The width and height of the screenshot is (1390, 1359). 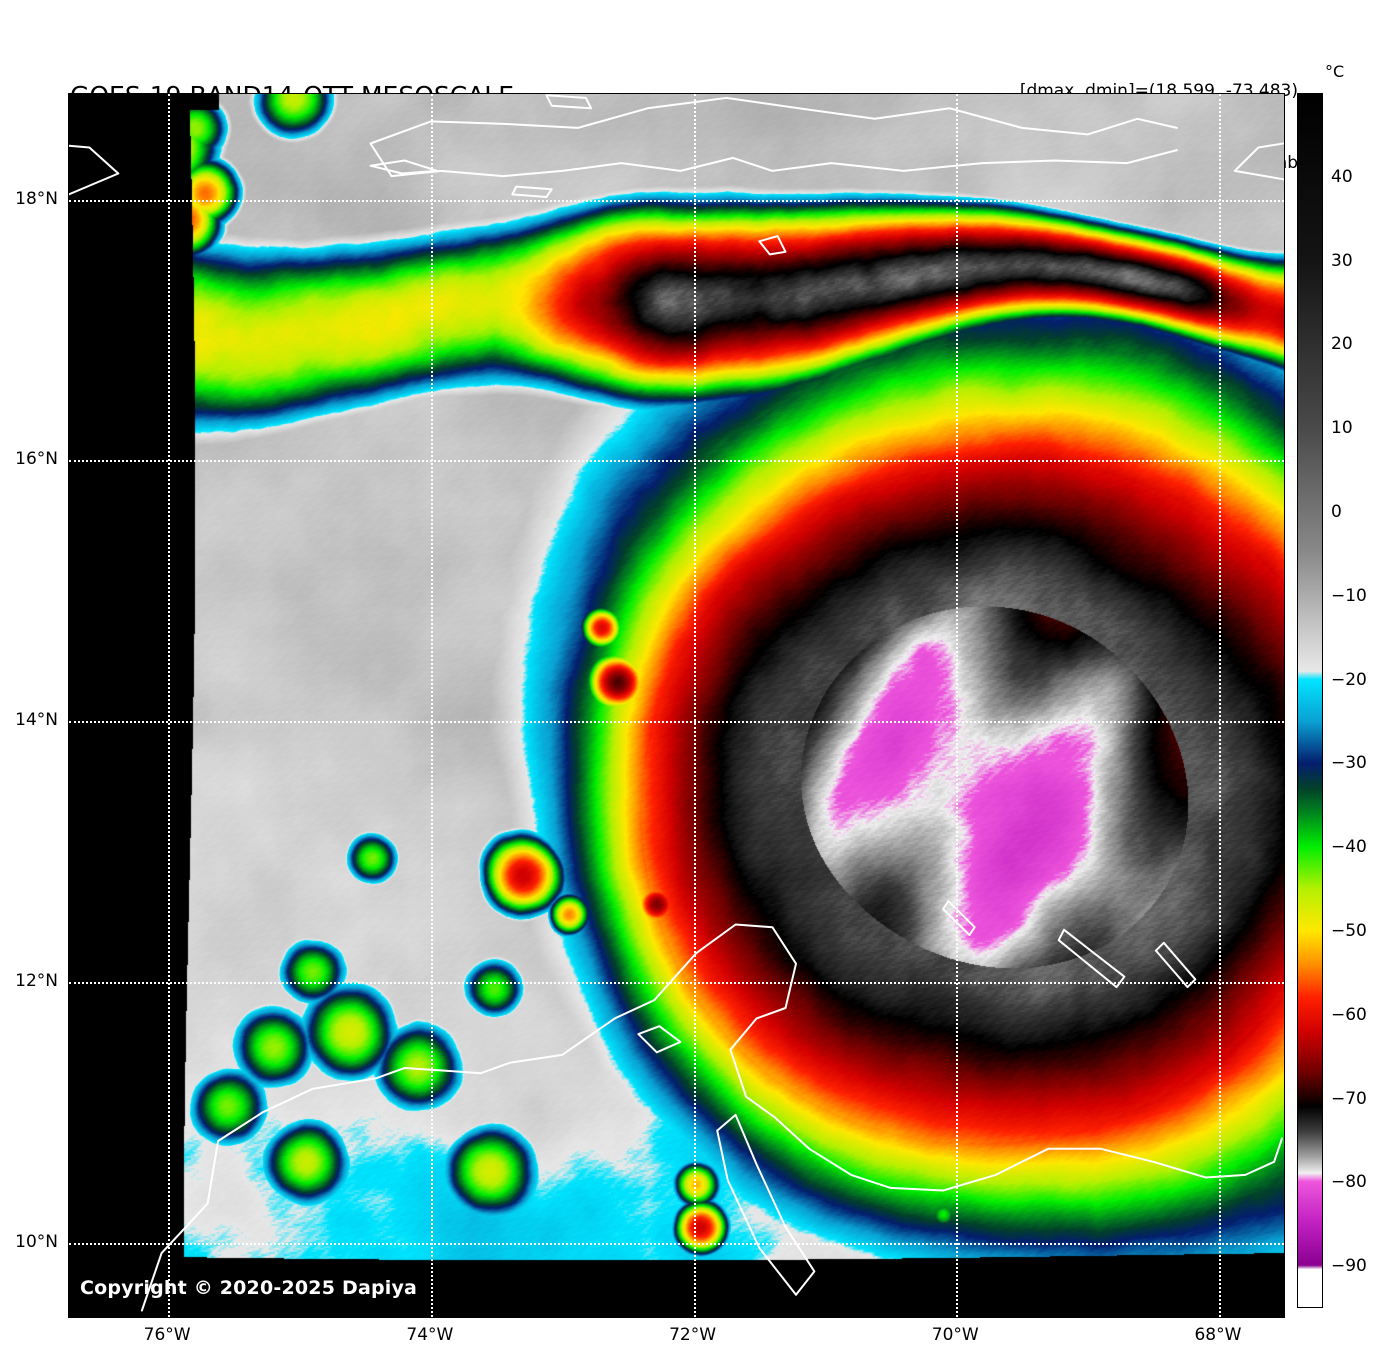 I want to click on lon-tick-label-70w: 70°W, so click(x=955, y=1335).